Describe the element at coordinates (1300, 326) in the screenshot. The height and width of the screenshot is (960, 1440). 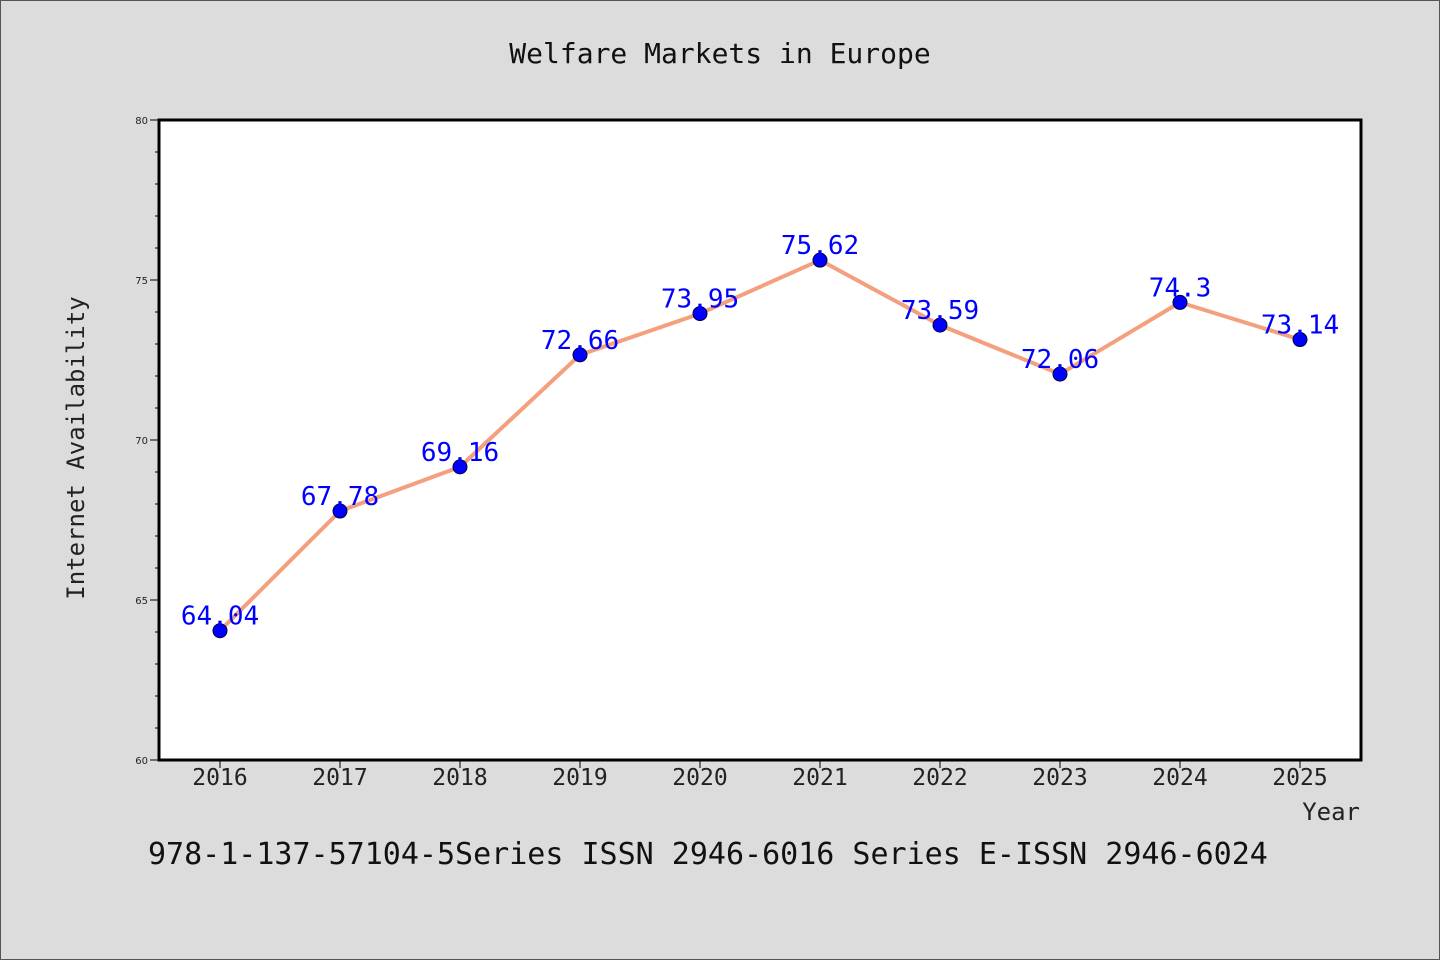
I see `data-label: 73.14` at that location.